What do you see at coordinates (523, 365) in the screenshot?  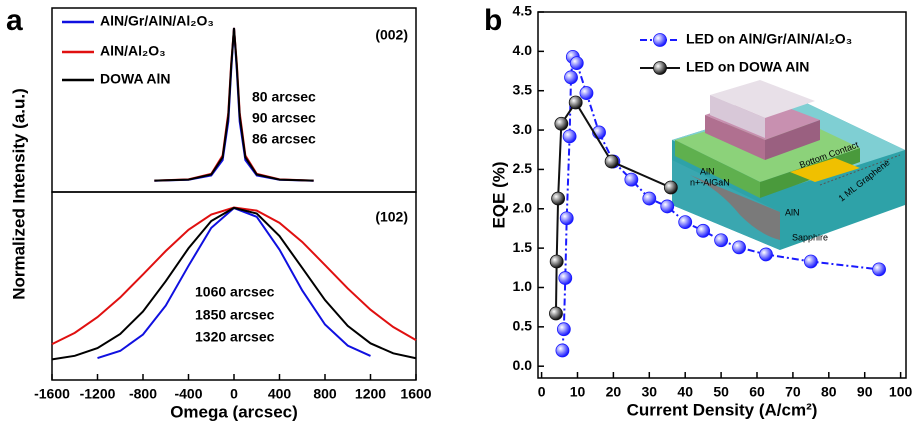 I see `y-tick-label: 0.0` at bounding box center [523, 365].